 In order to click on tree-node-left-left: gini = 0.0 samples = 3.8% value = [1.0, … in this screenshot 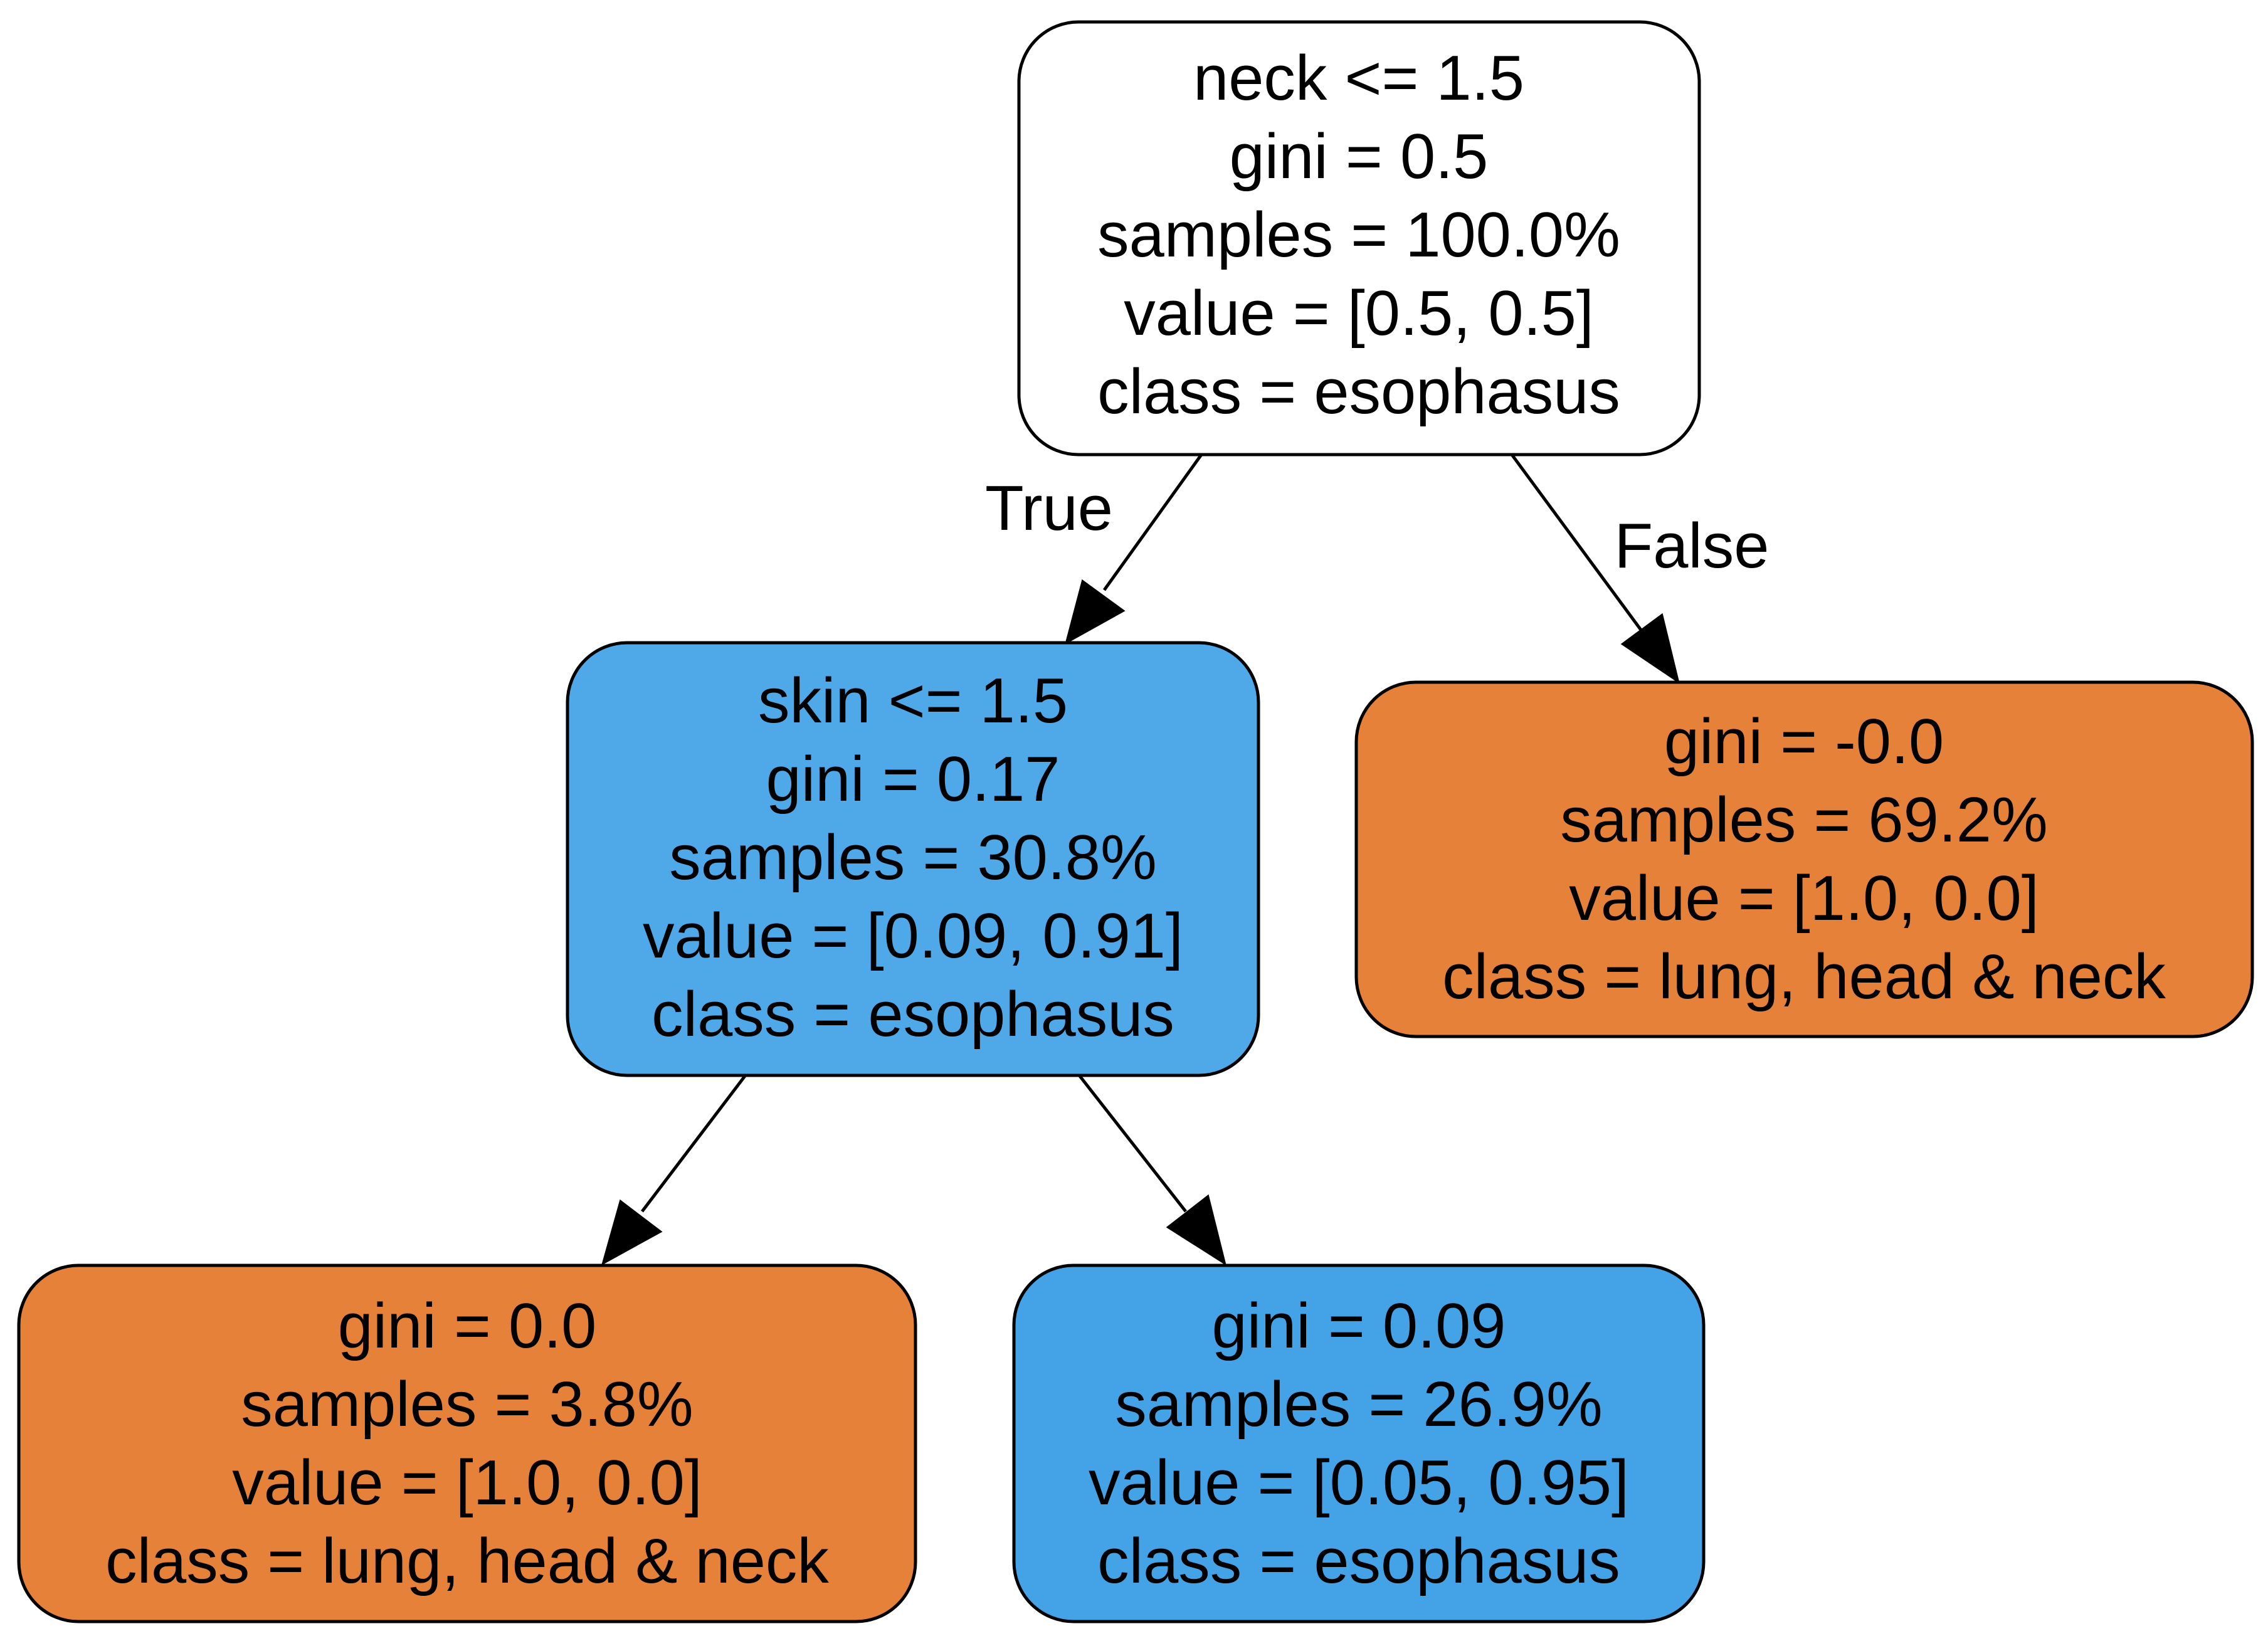, I will do `click(467, 1443)`.